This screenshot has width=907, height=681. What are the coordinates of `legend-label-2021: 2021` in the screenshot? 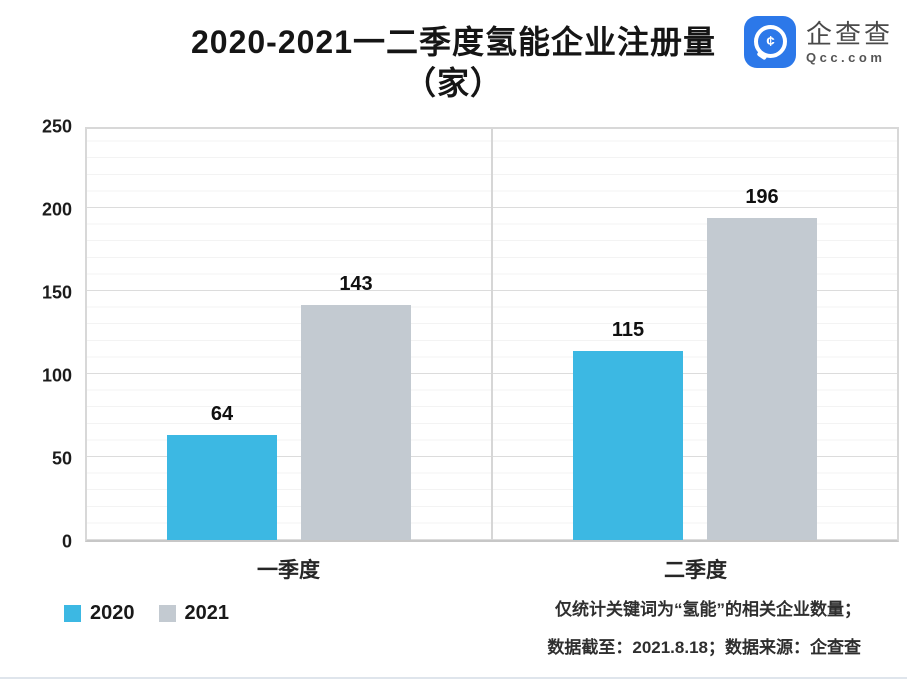 It's located at (207, 613).